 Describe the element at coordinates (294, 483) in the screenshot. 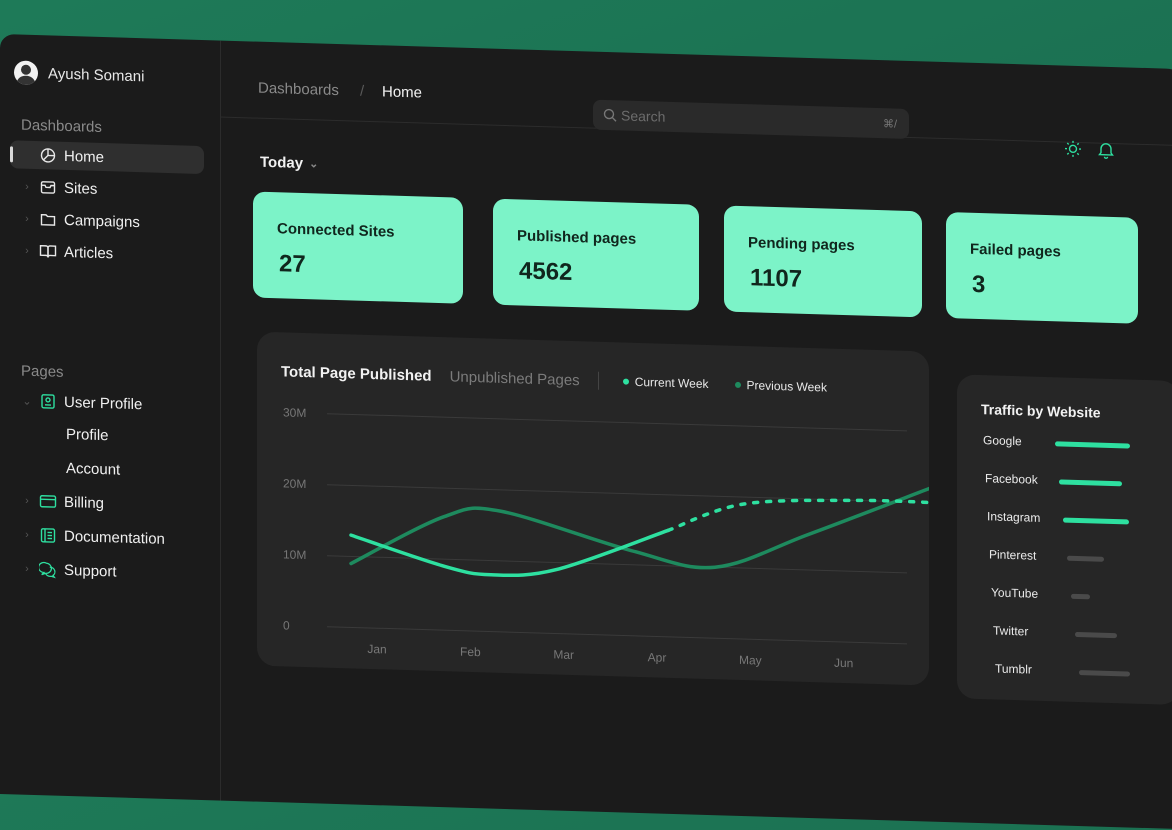

I see `y-tick-label: 20M` at that location.